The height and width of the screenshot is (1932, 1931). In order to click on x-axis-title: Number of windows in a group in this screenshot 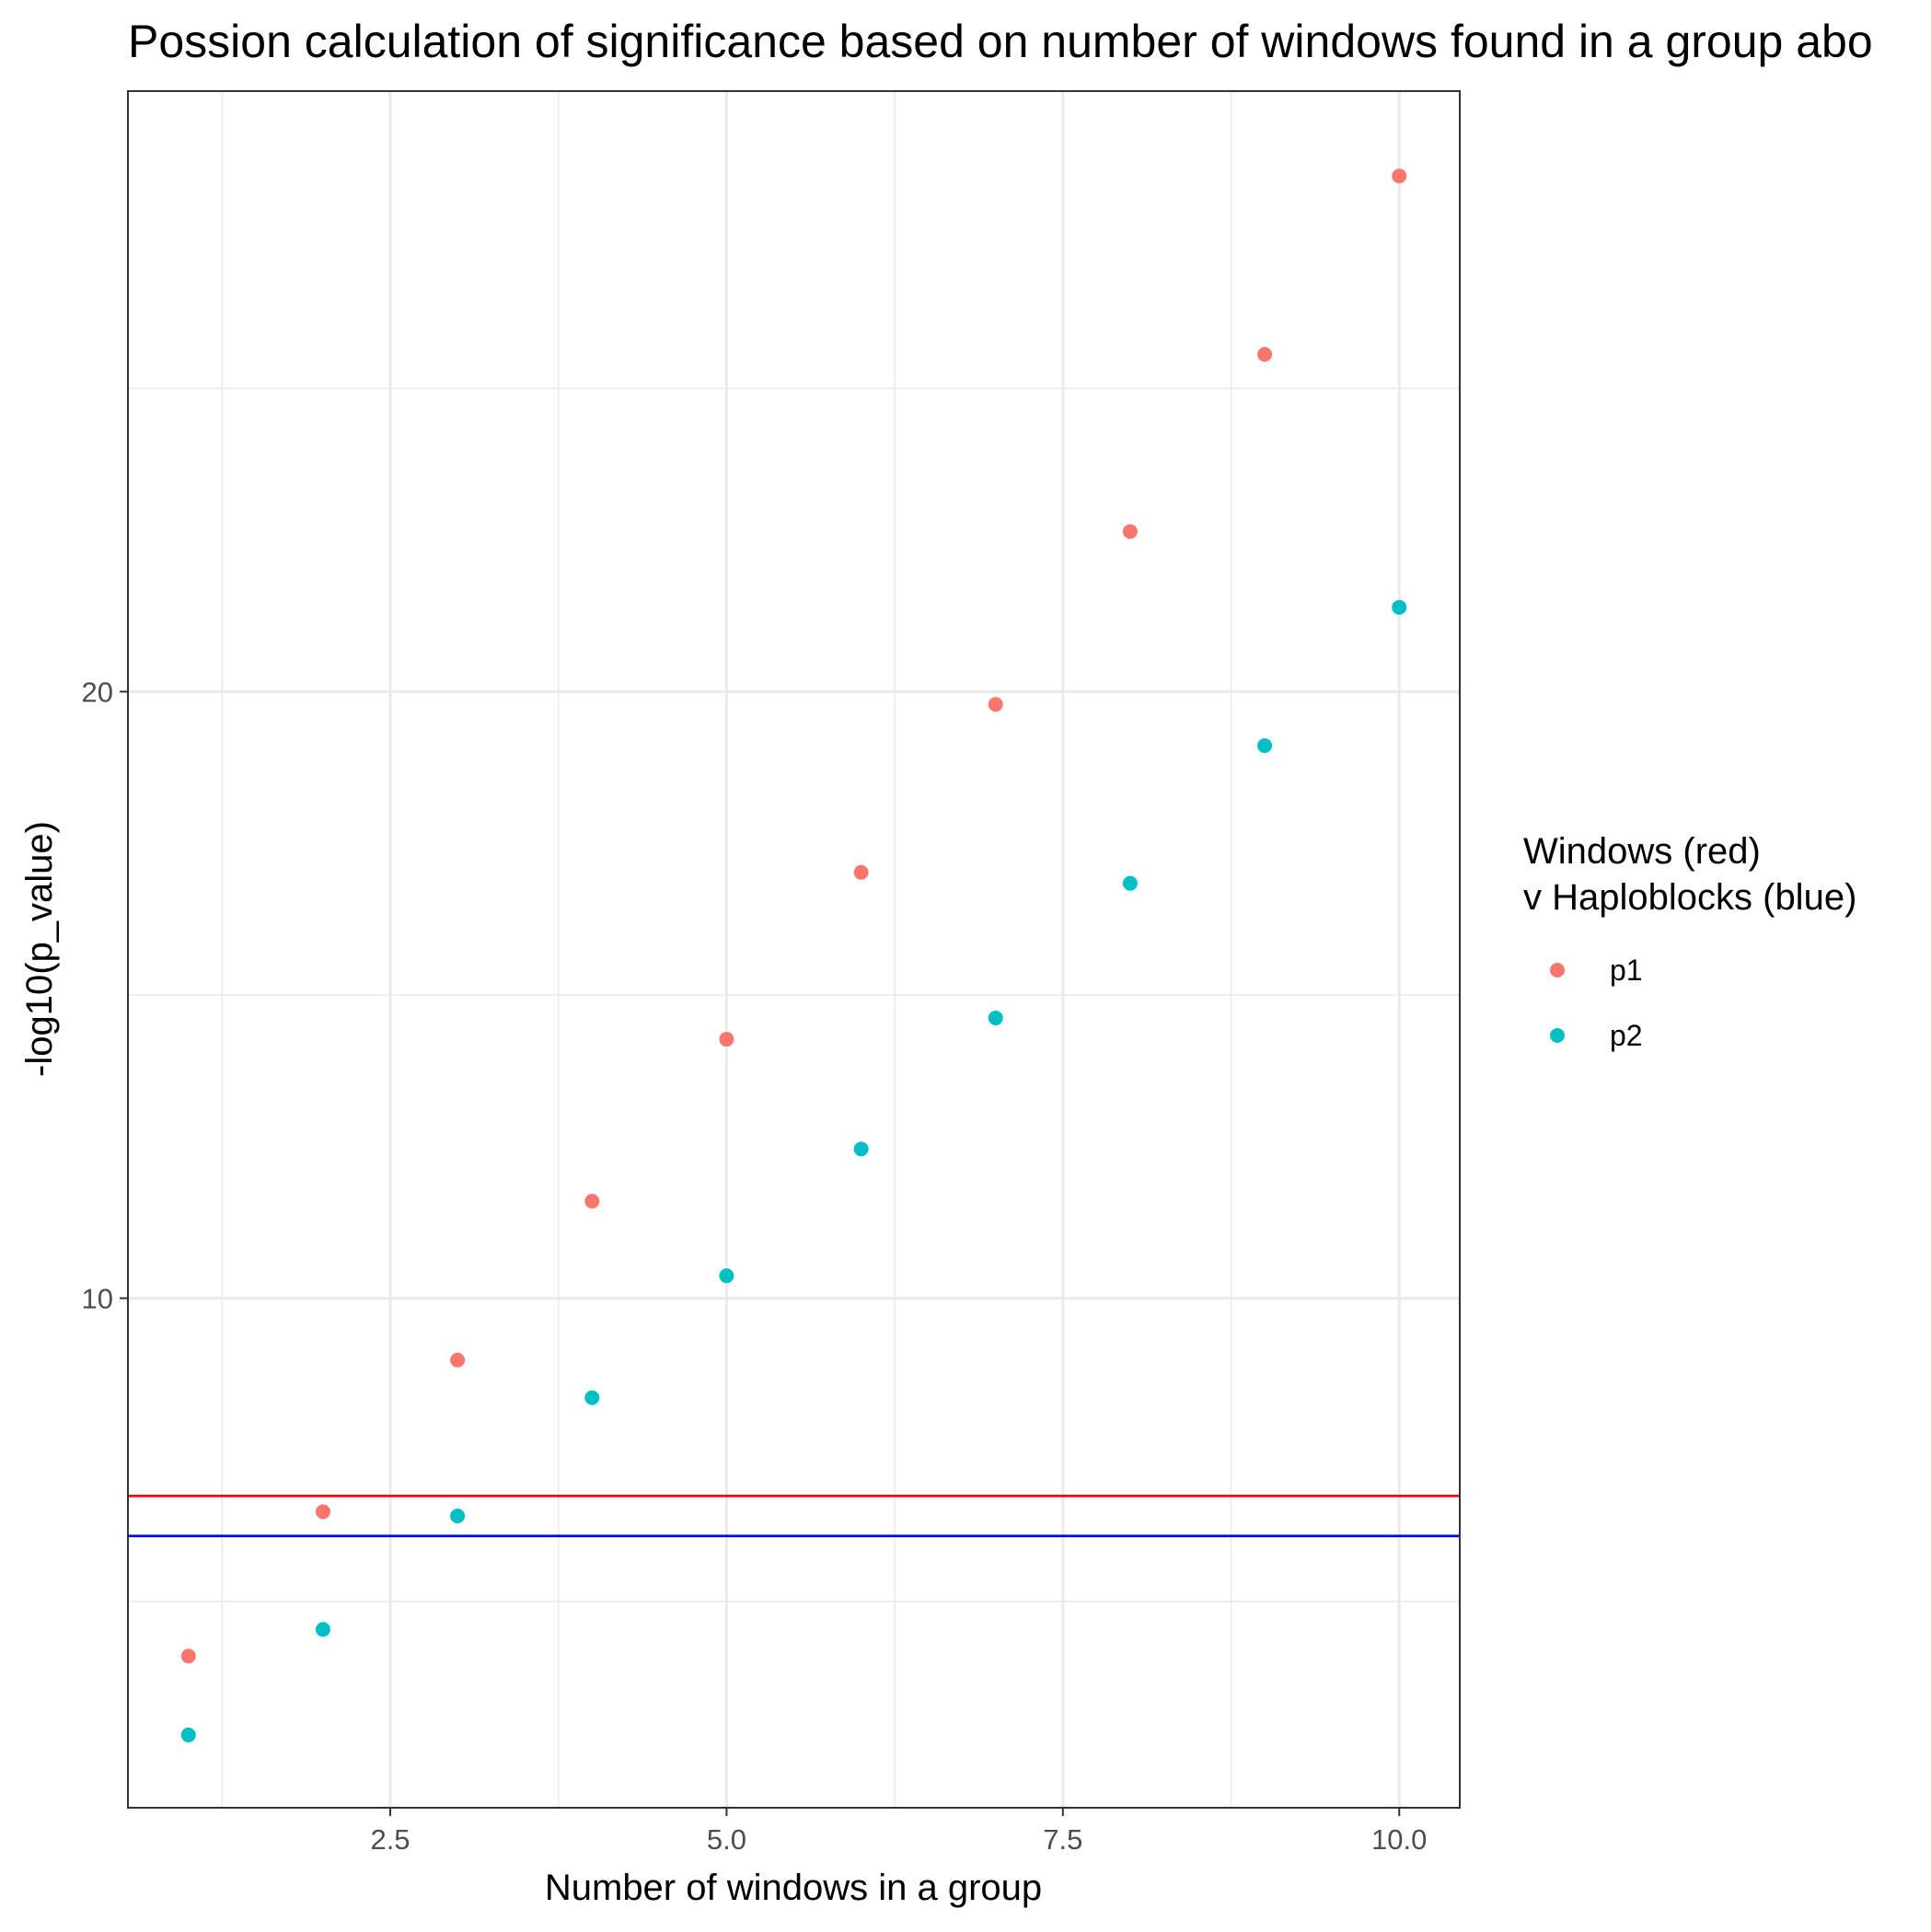, I will do `click(794, 1888)`.